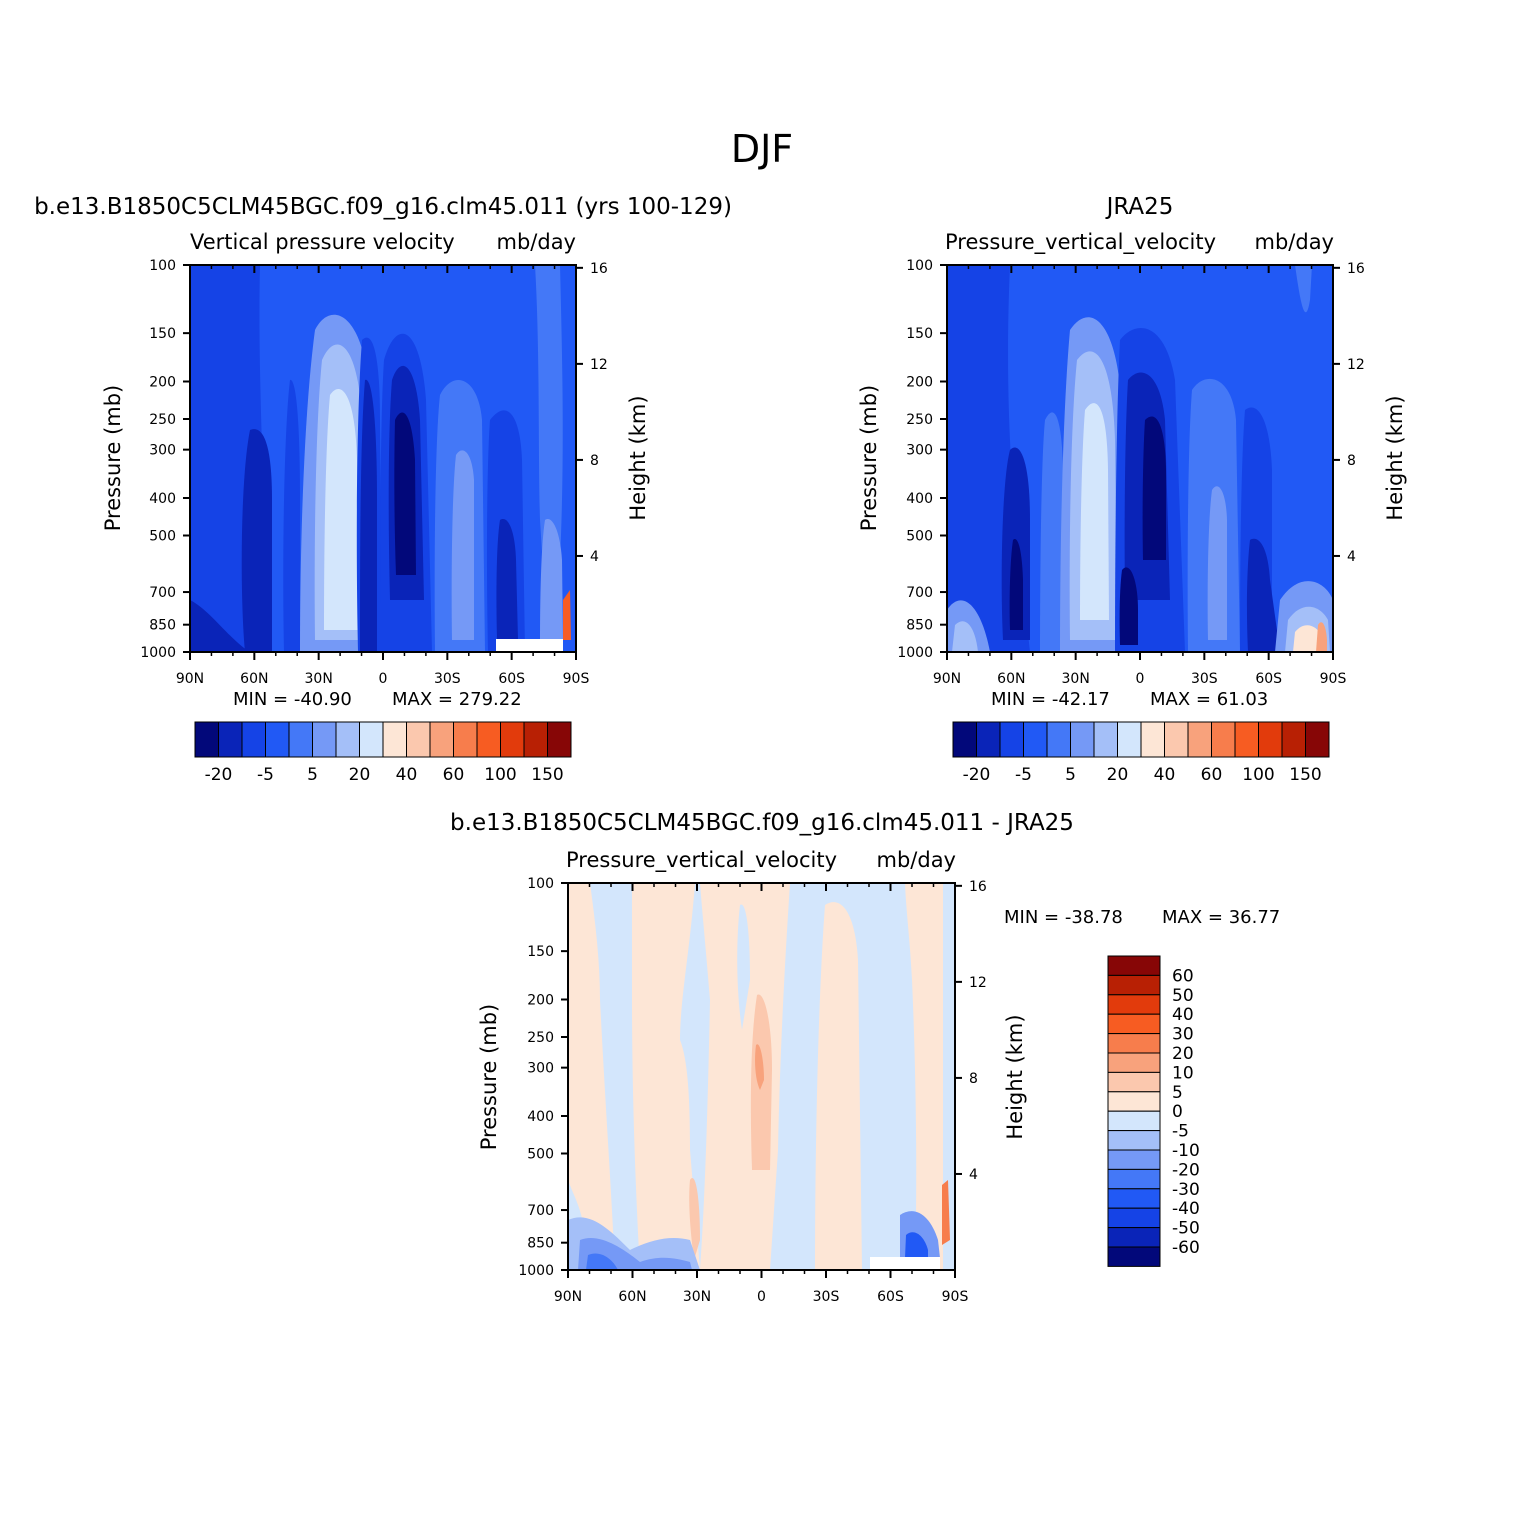  Describe the element at coordinates (489, 1077) in the screenshot. I see `panel-diff-pressure-axis-title: Pressure (mb)` at that location.